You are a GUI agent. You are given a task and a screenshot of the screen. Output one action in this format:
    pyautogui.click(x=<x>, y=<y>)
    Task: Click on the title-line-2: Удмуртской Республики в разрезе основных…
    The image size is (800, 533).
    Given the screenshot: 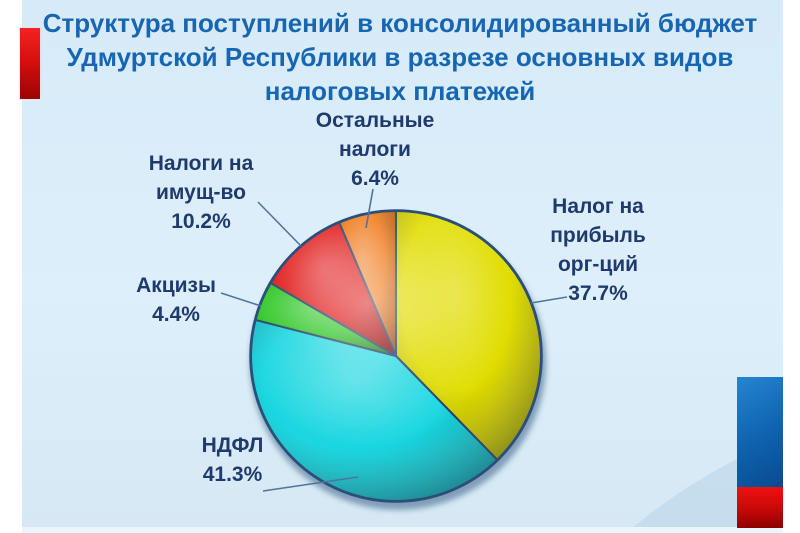 What is the action you would take?
    pyautogui.click(x=400, y=57)
    